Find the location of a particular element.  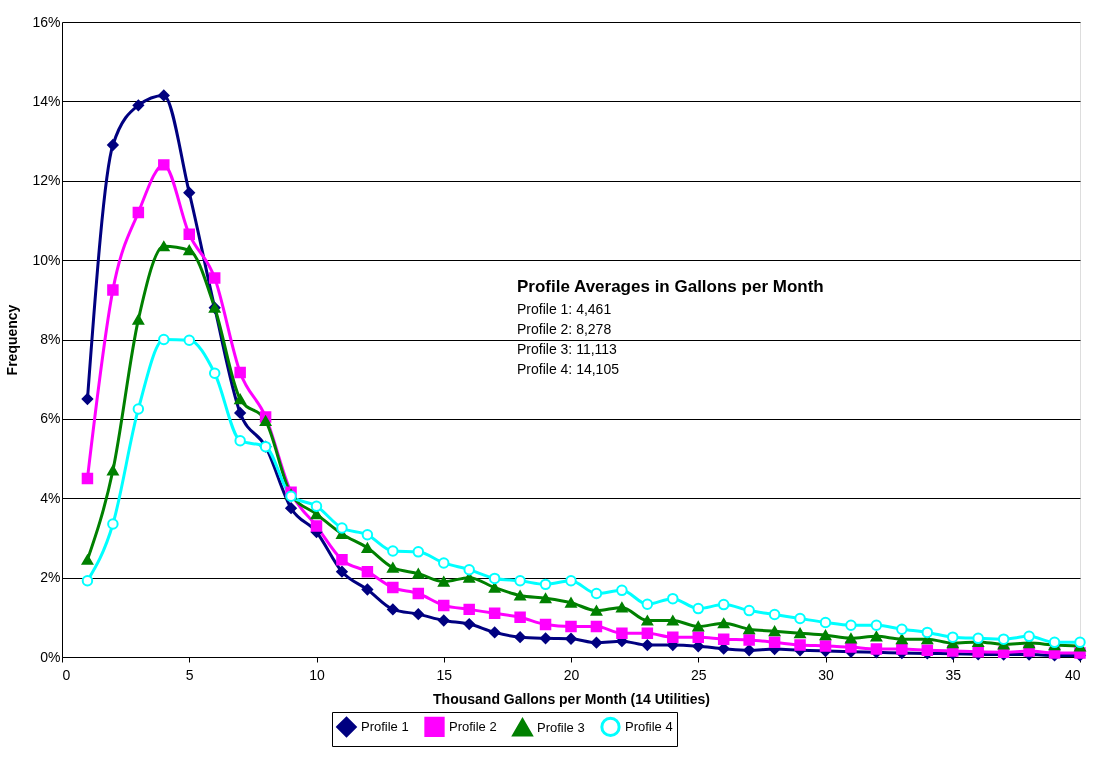

annotation: Profile 2: 8,278 is located at coordinates (564, 329).